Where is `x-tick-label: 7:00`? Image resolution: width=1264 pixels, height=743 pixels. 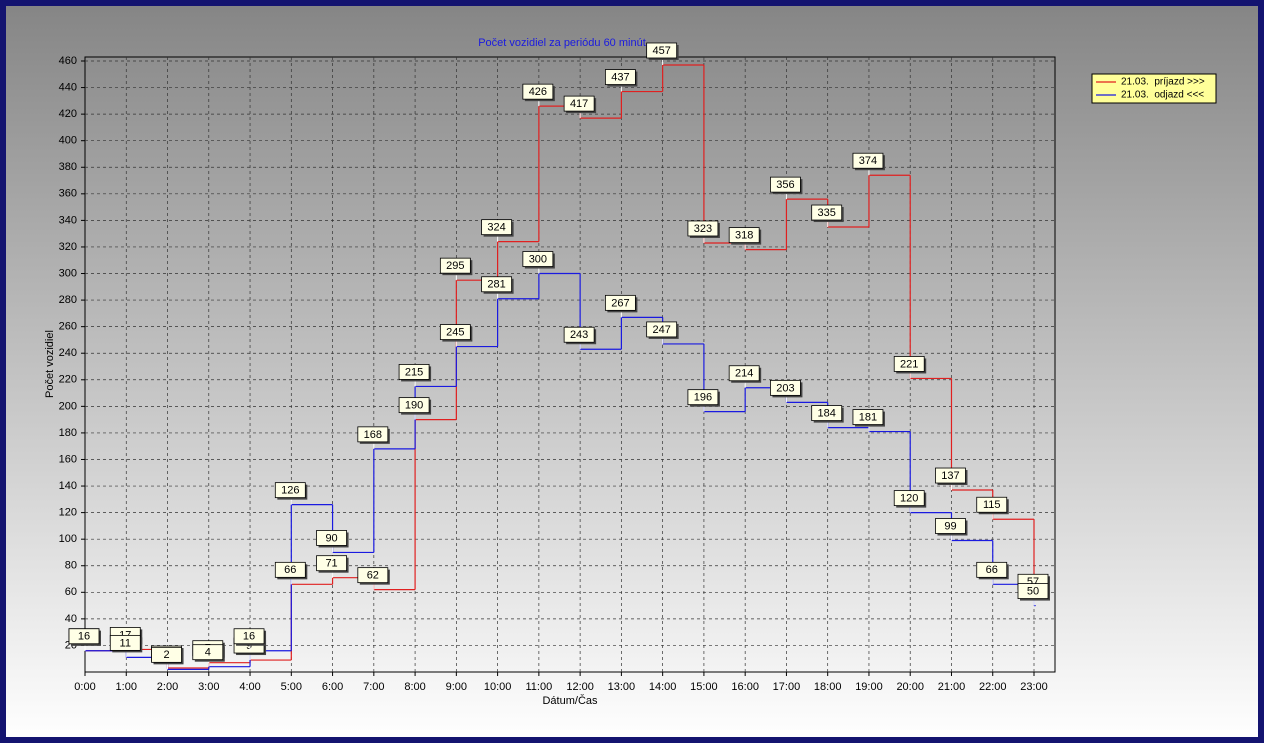
x-tick-label: 7:00 is located at coordinates (373, 687).